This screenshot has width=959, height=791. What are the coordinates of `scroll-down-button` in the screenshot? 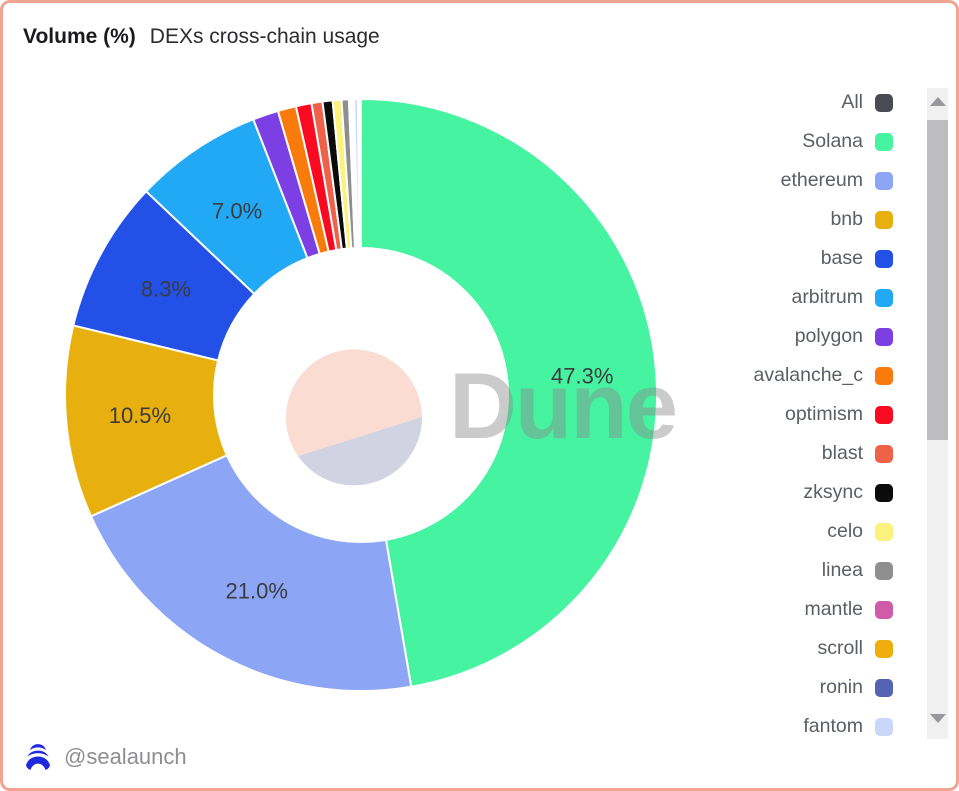 It's located at (937, 718).